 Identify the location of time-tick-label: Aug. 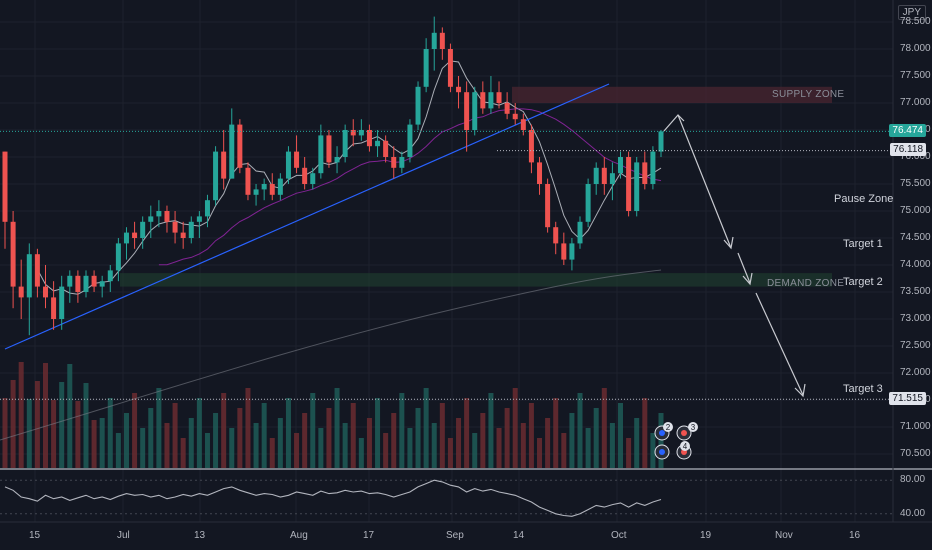
(299, 535).